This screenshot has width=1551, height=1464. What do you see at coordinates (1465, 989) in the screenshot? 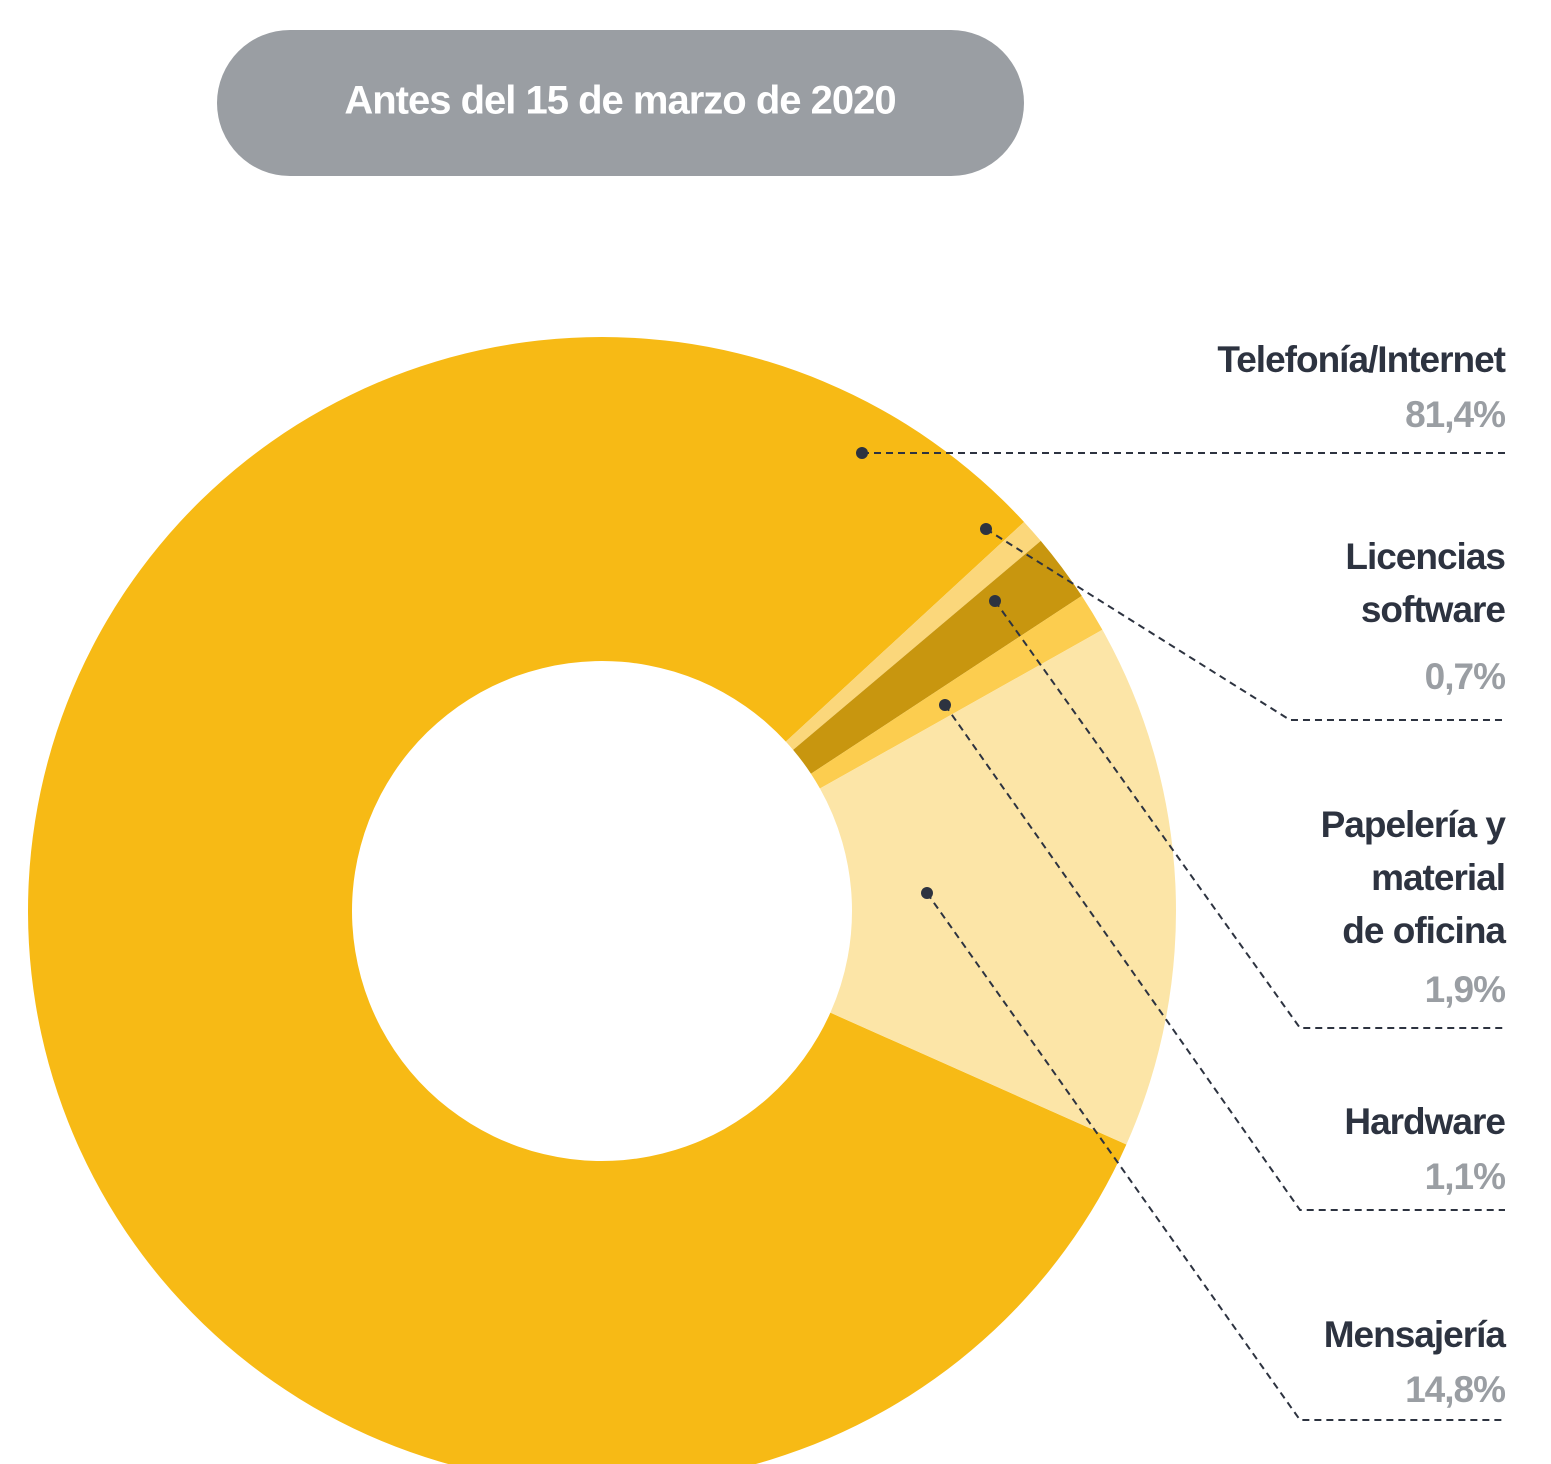
I see `value-label: 1,9%` at bounding box center [1465, 989].